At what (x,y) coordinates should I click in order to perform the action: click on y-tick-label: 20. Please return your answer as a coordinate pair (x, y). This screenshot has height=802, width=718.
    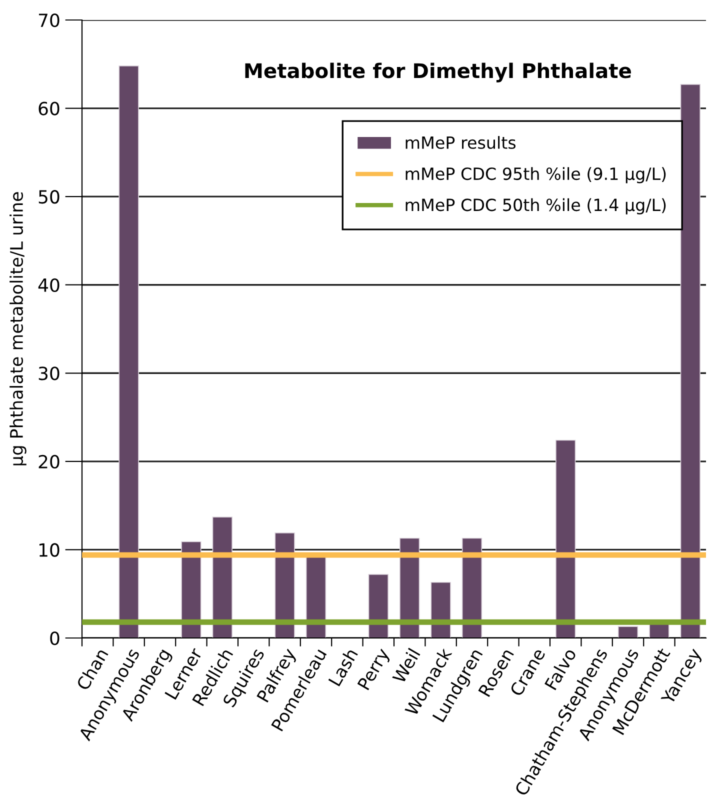
    Looking at the image, I should click on (49, 461).